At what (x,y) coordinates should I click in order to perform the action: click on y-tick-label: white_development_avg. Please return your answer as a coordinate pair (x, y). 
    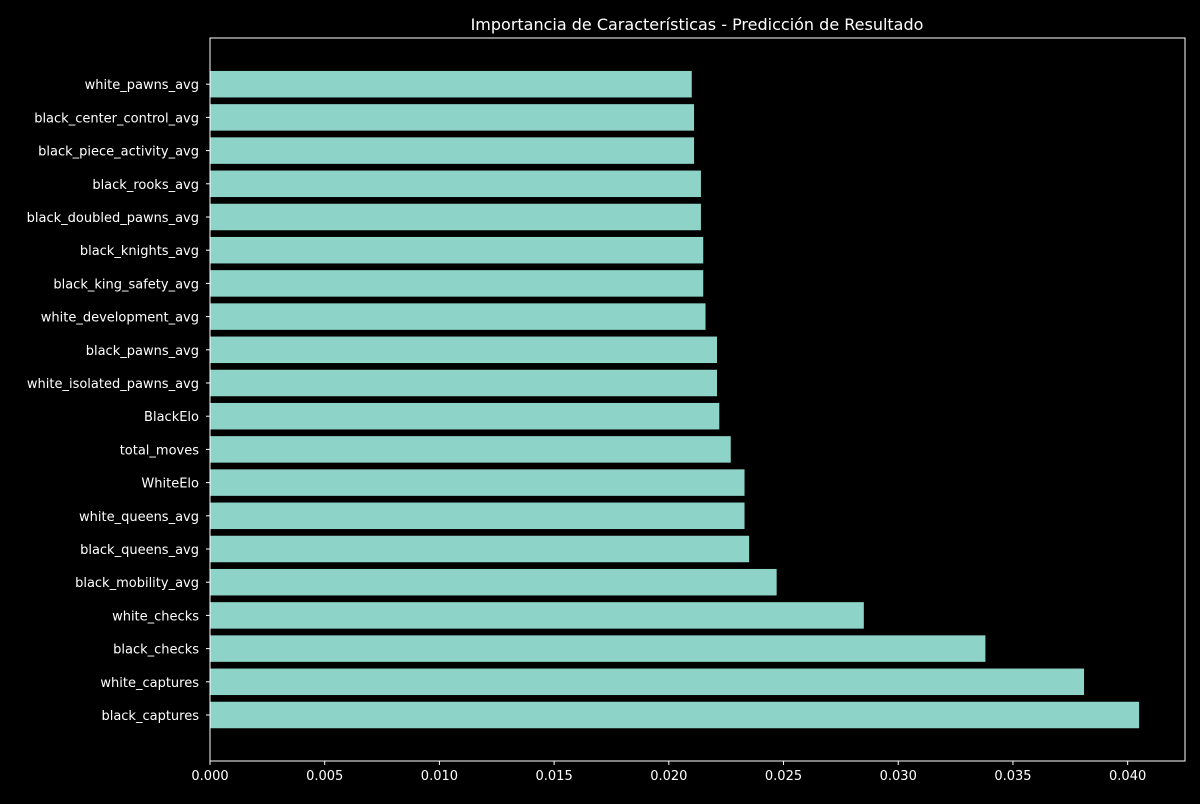
    Looking at the image, I should click on (120, 318).